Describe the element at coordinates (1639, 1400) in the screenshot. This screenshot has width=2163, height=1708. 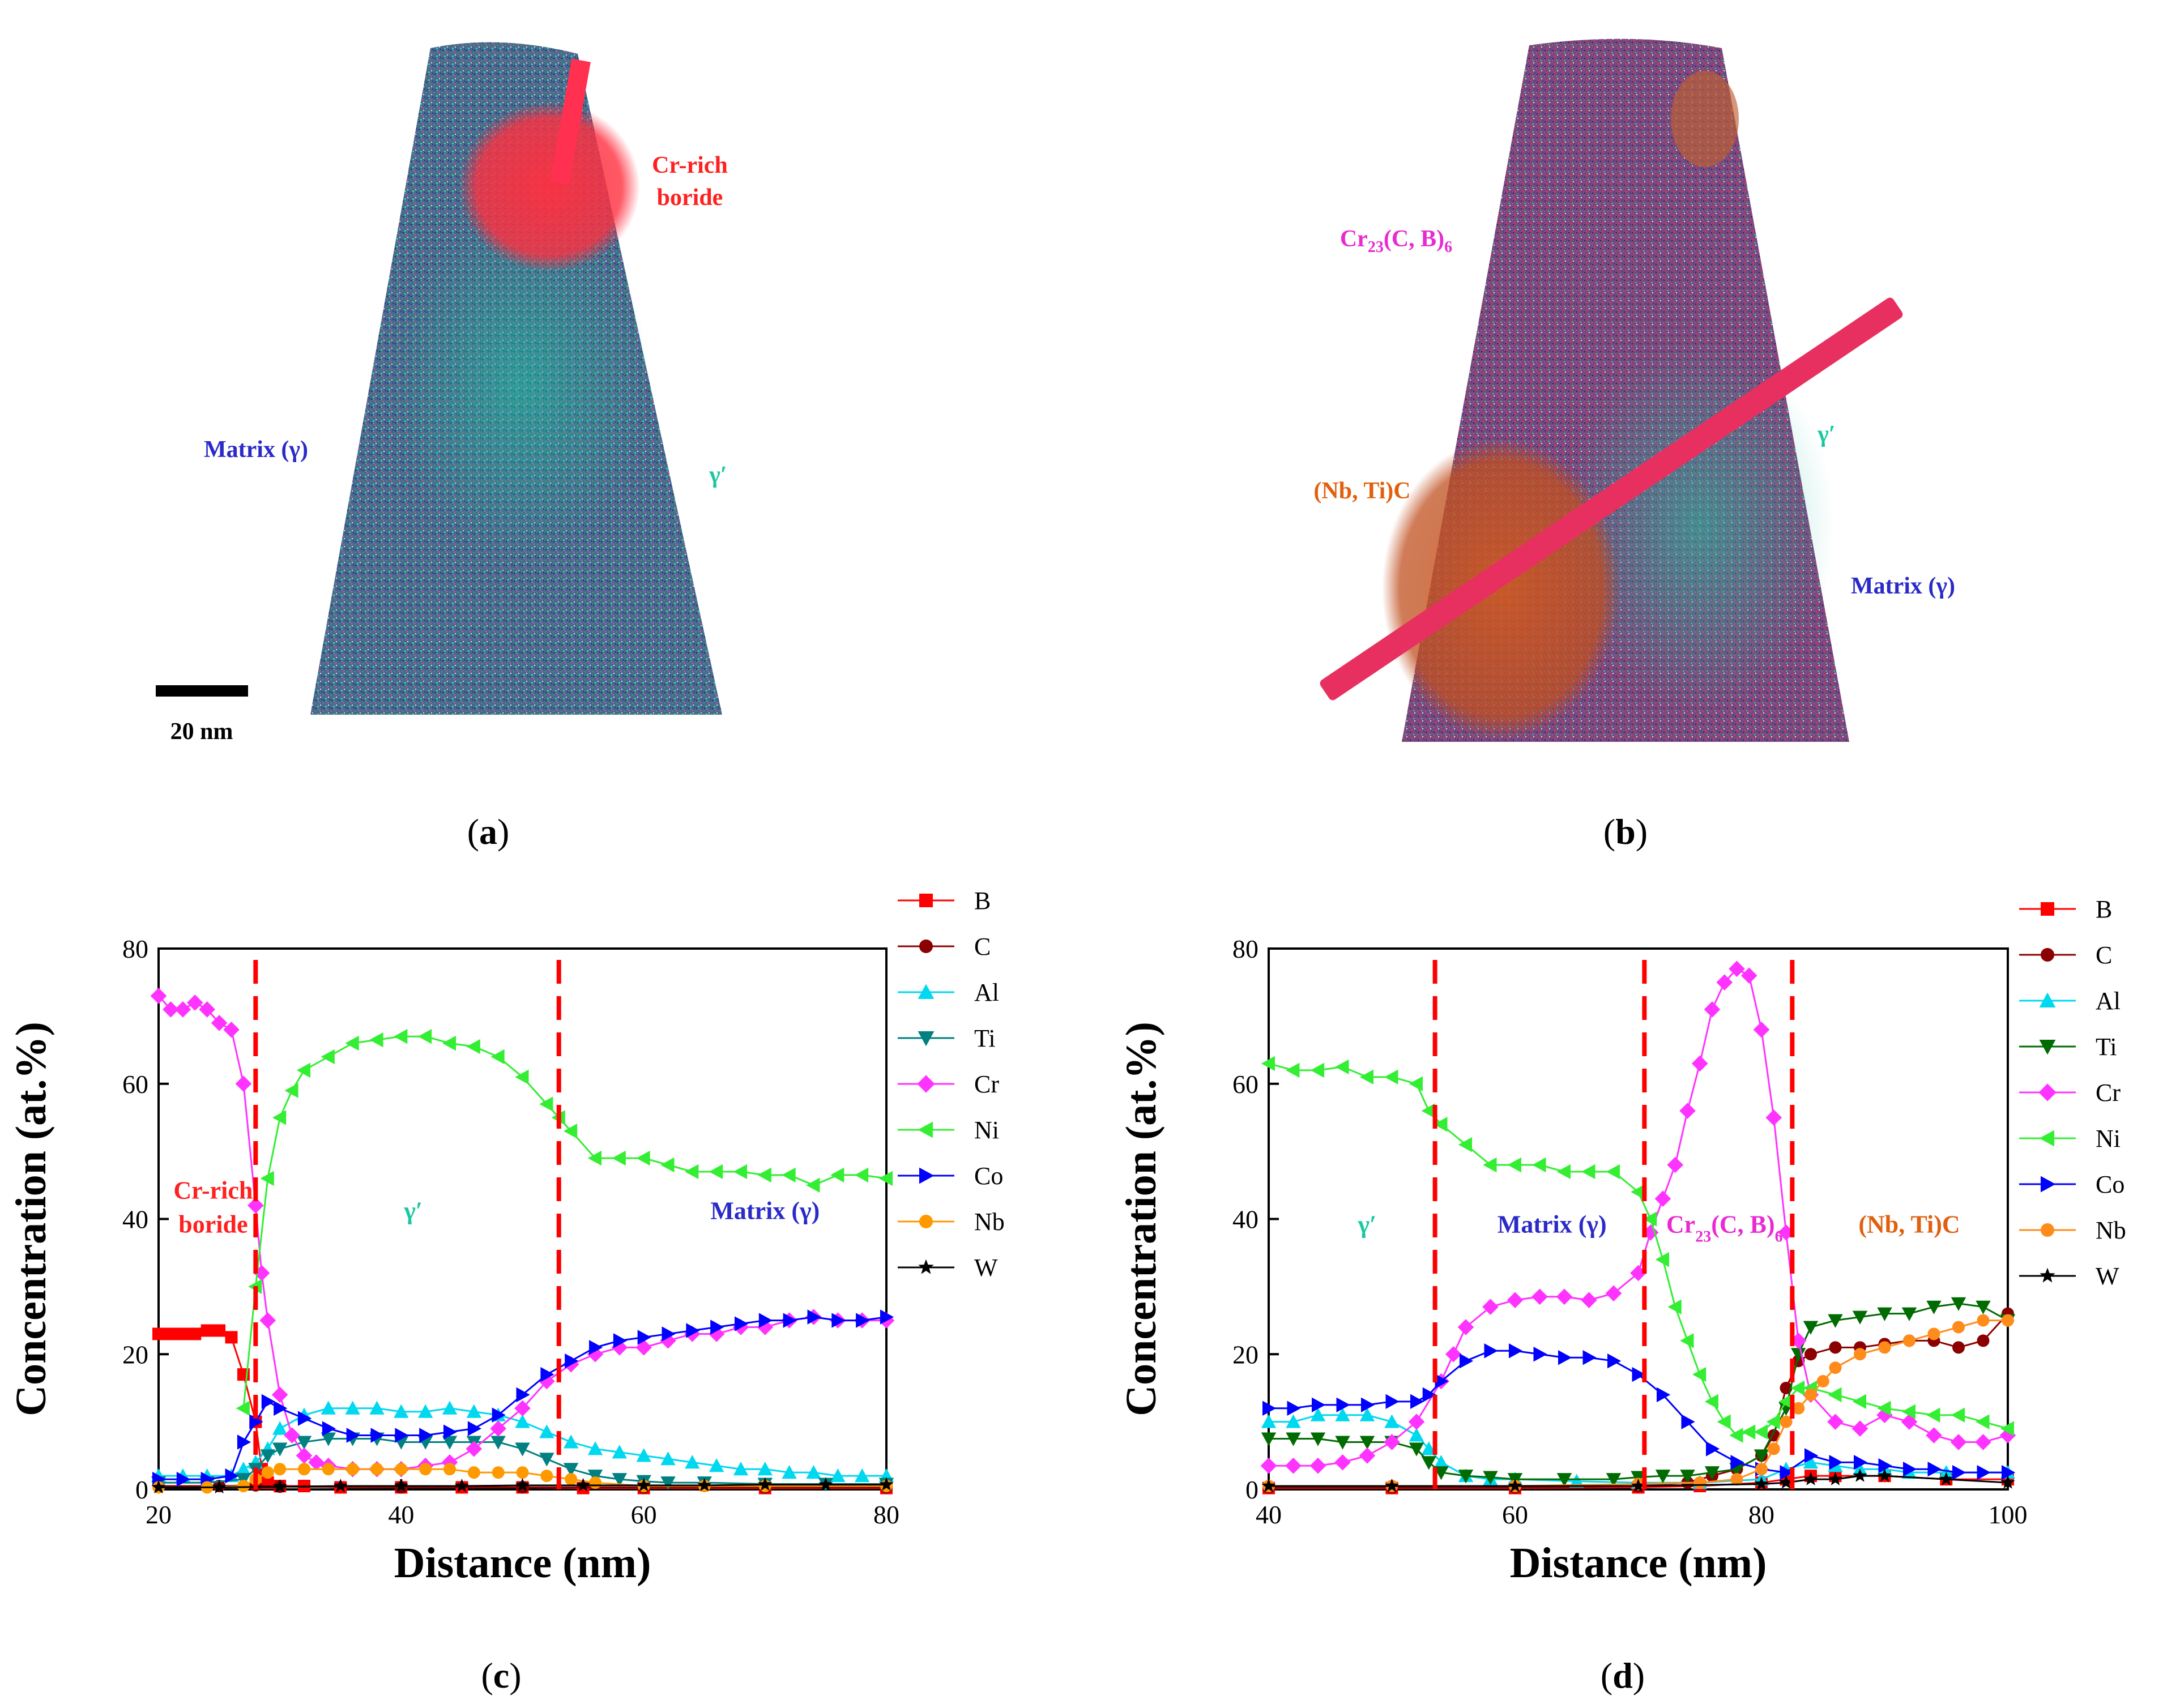
I see `series-line-c` at that location.